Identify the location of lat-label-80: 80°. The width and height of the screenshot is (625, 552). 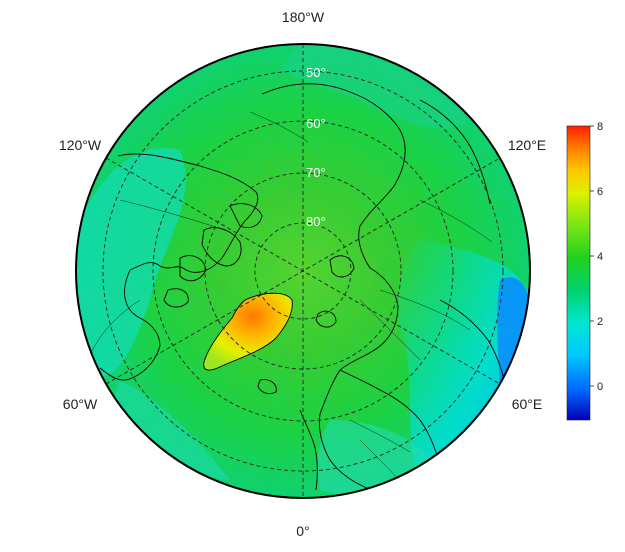
(316, 221).